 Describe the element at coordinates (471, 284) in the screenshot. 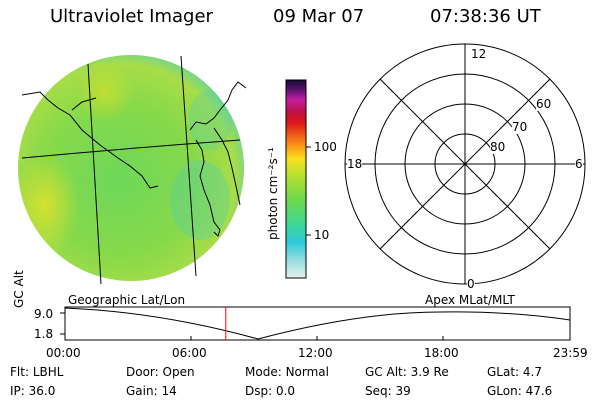

I see `mlt-label-0: 0` at that location.